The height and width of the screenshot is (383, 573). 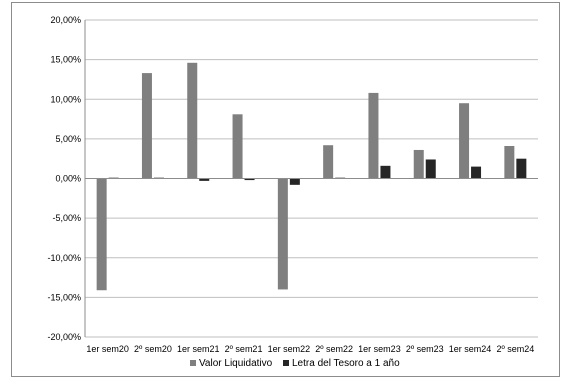 I want to click on y-tick-label: 20,00%, so click(x=65, y=20).